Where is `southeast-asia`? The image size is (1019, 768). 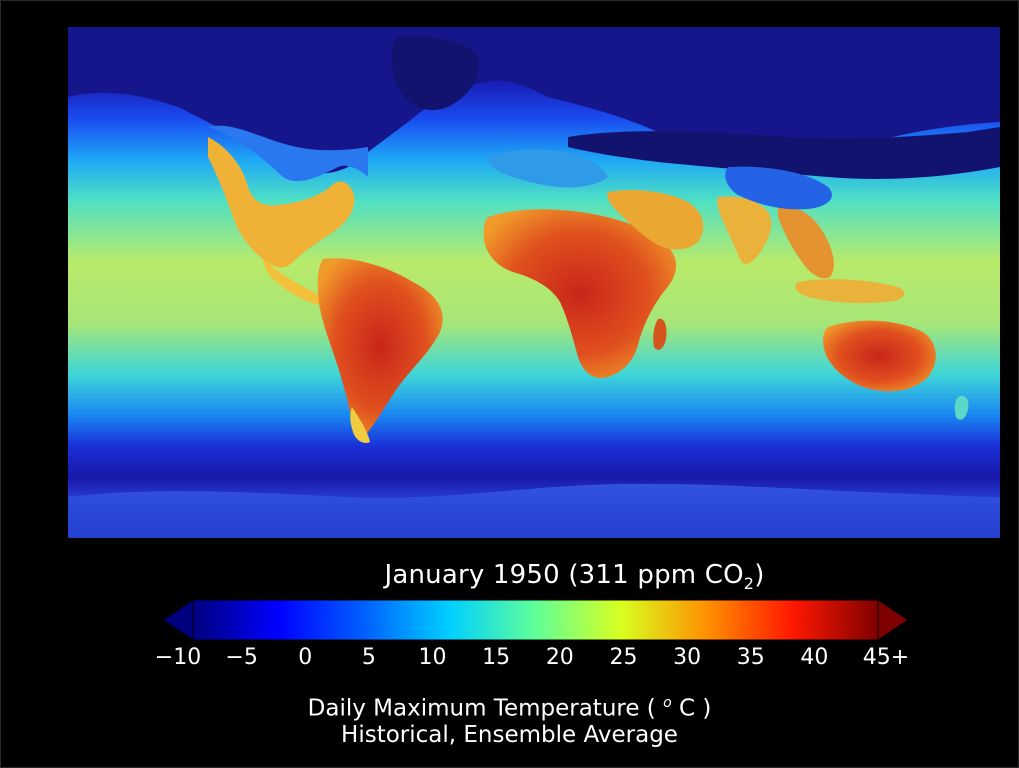
southeast-asia is located at coordinates (806, 242).